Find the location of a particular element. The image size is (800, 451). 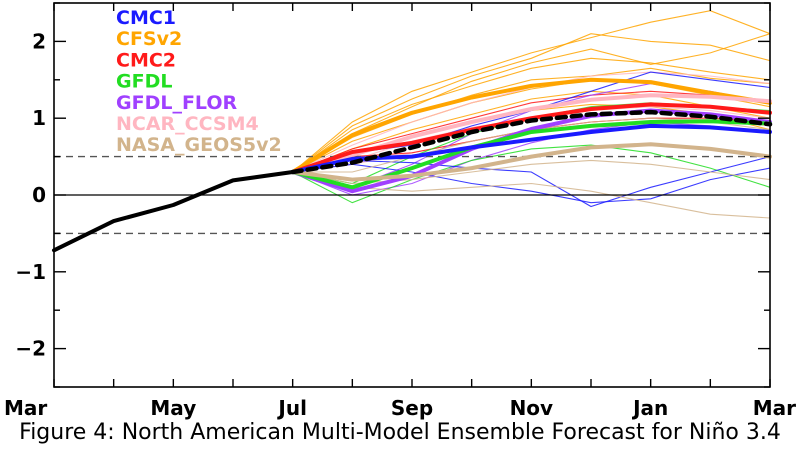

legend-entry-nasa-geos5v2: NASA_GEOS5v2 is located at coordinates (199, 145).